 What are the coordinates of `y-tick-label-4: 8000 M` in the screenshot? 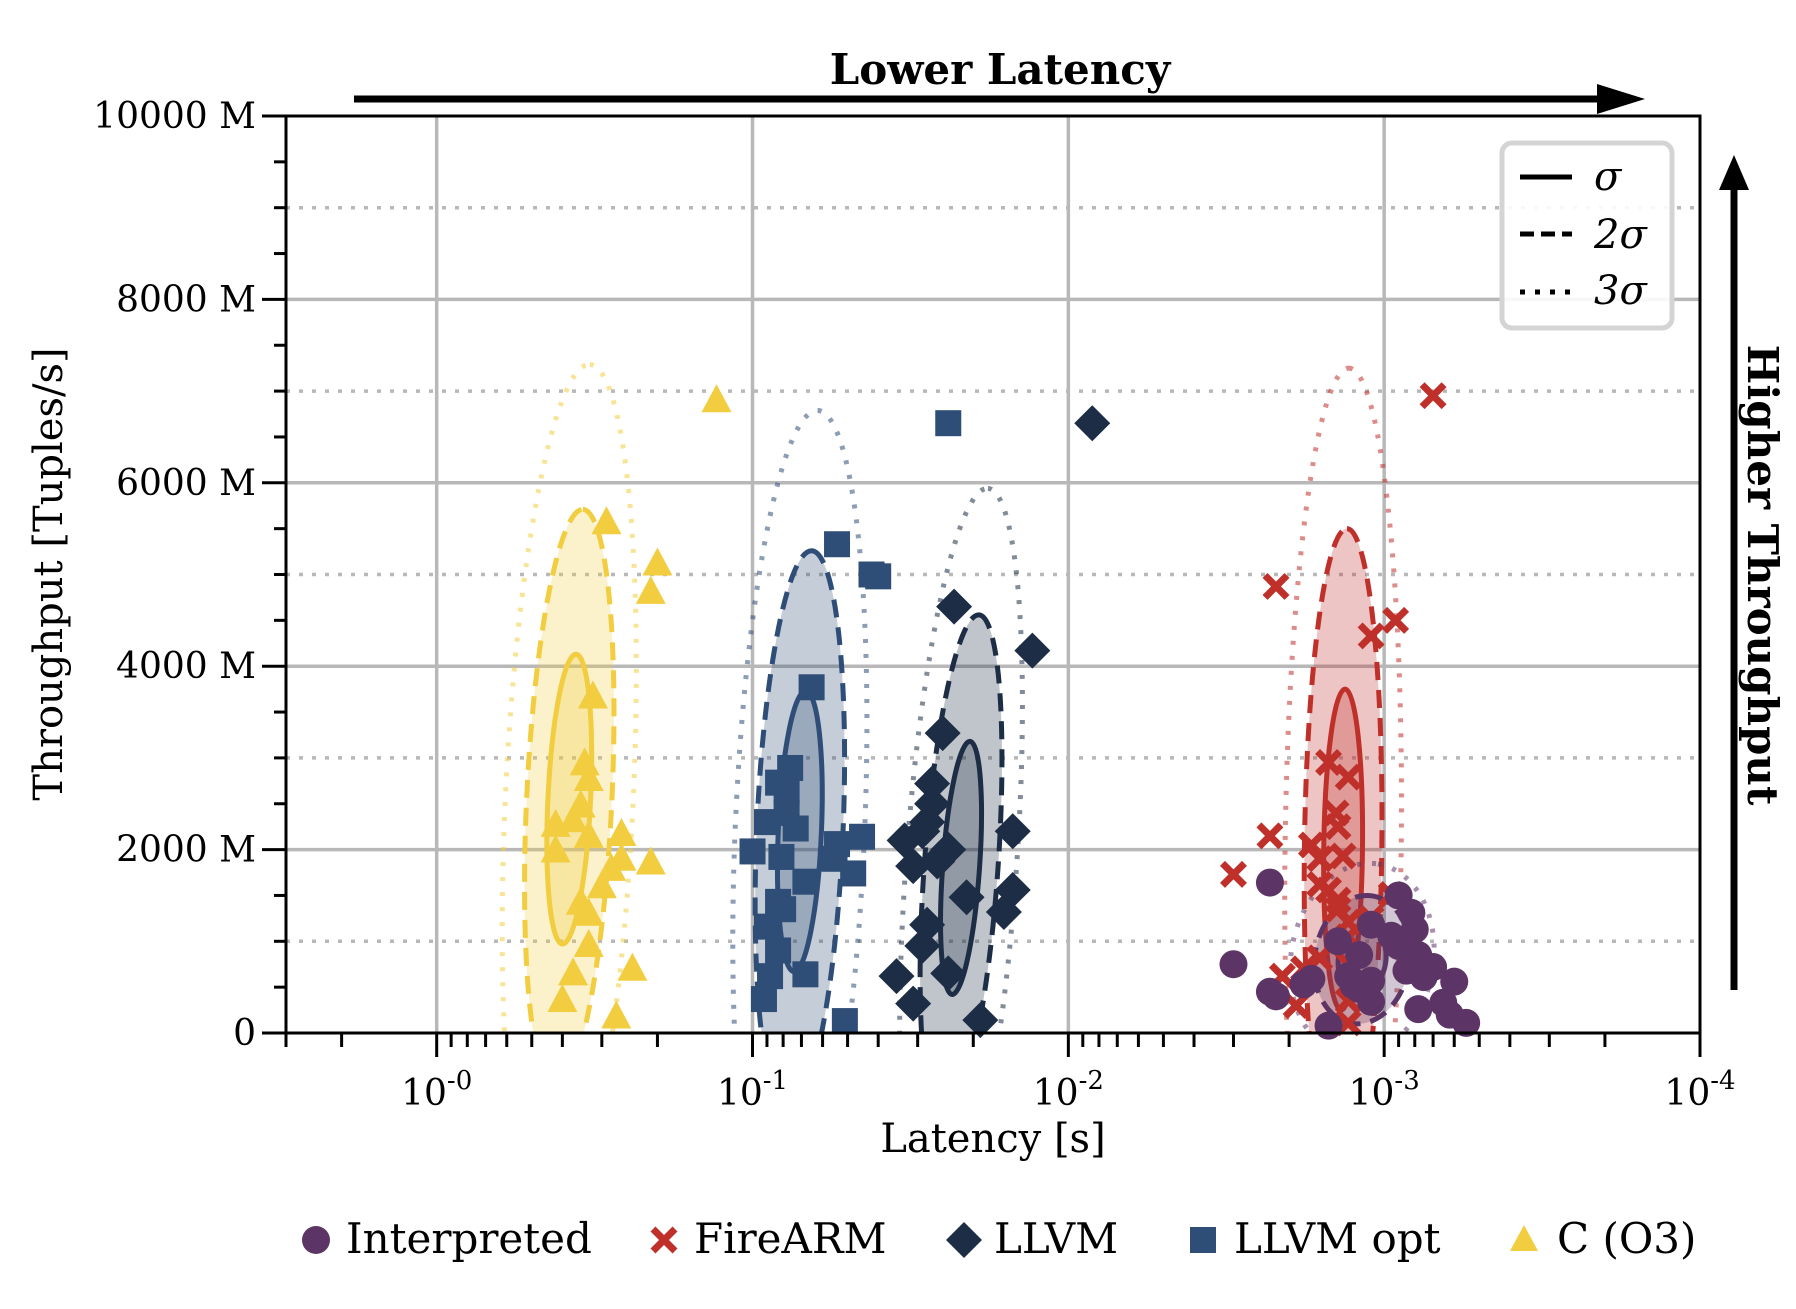 It's located at (186, 299).